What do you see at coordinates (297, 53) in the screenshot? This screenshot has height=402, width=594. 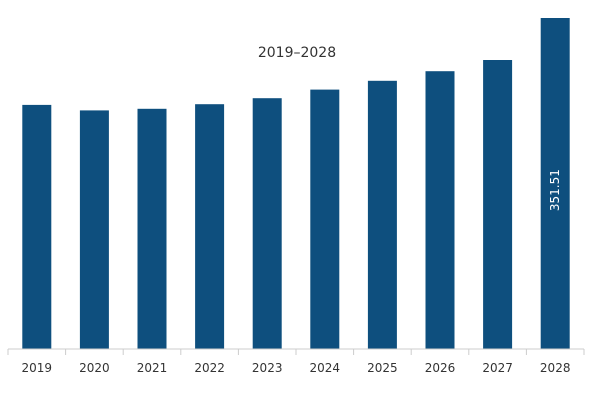 I see `chart-title: 2019–2028` at bounding box center [297, 53].